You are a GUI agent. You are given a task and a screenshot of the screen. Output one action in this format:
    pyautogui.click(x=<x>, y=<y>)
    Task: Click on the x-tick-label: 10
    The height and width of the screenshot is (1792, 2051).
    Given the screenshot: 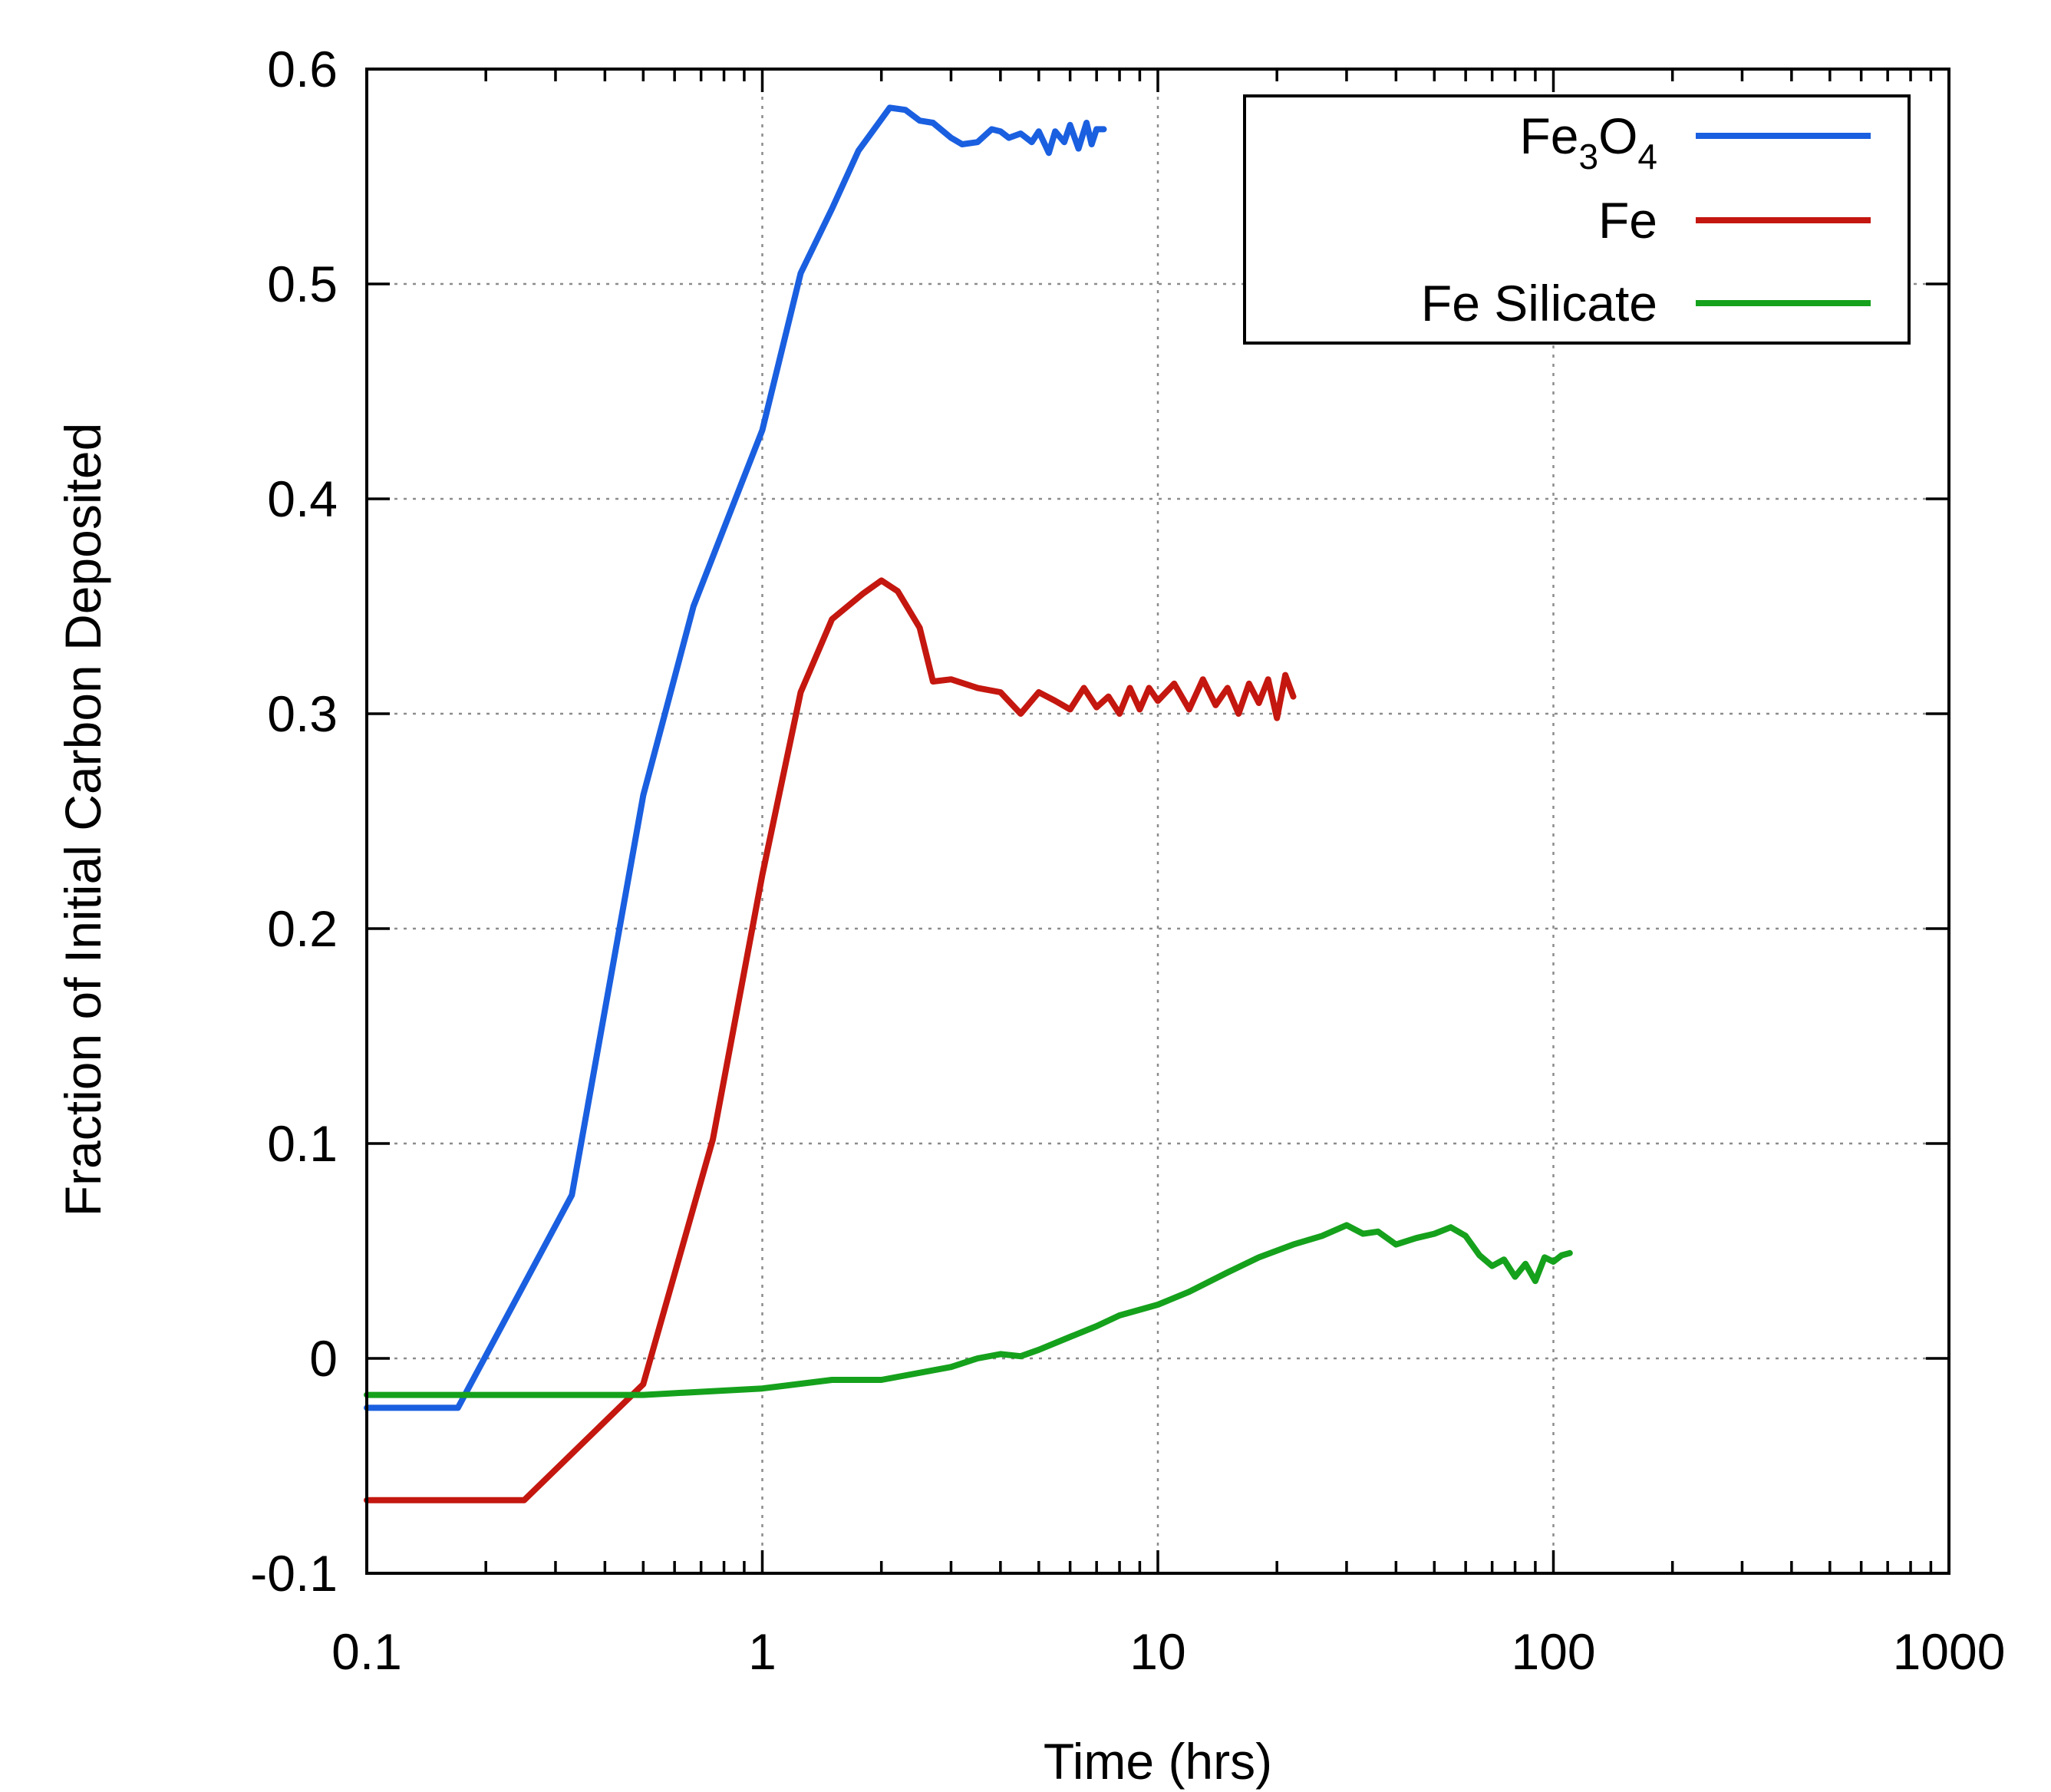 What is the action you would take?
    pyautogui.click(x=1157, y=1651)
    